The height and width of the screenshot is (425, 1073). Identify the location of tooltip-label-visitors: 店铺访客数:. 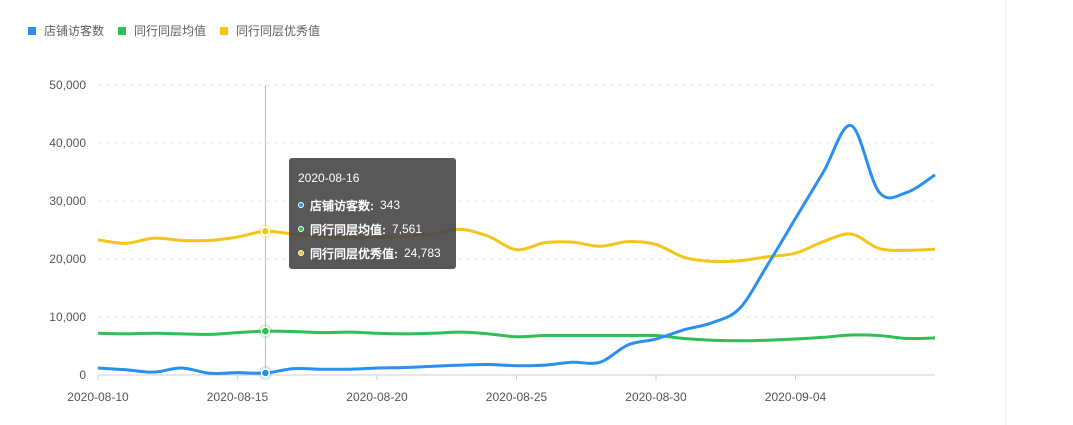
(342, 205).